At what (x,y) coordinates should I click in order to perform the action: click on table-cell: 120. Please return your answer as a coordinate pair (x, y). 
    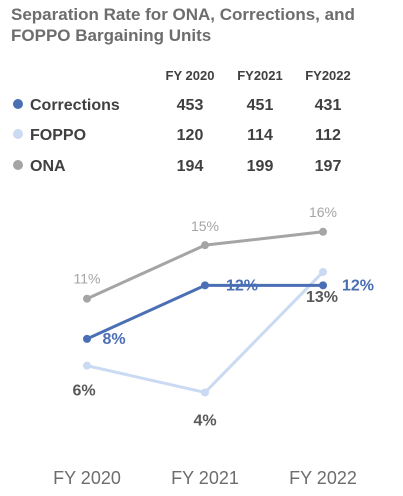
    Looking at the image, I should click on (190, 135).